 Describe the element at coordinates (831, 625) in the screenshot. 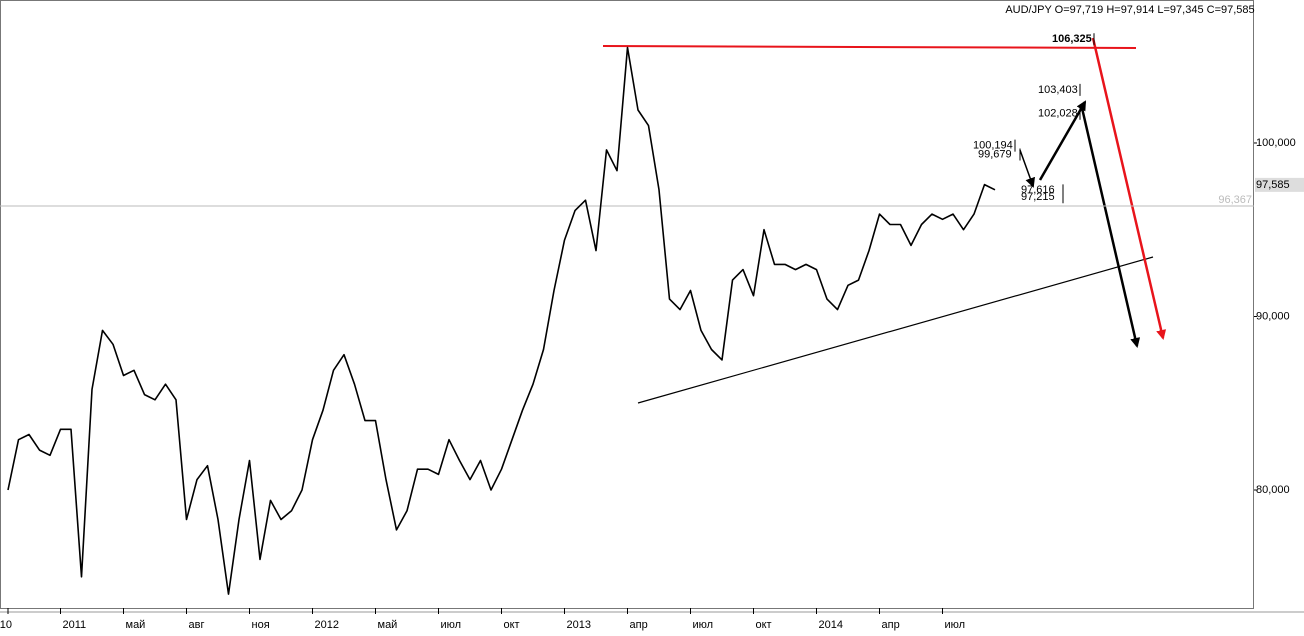

I see `x-tick-label: 2014` at that location.